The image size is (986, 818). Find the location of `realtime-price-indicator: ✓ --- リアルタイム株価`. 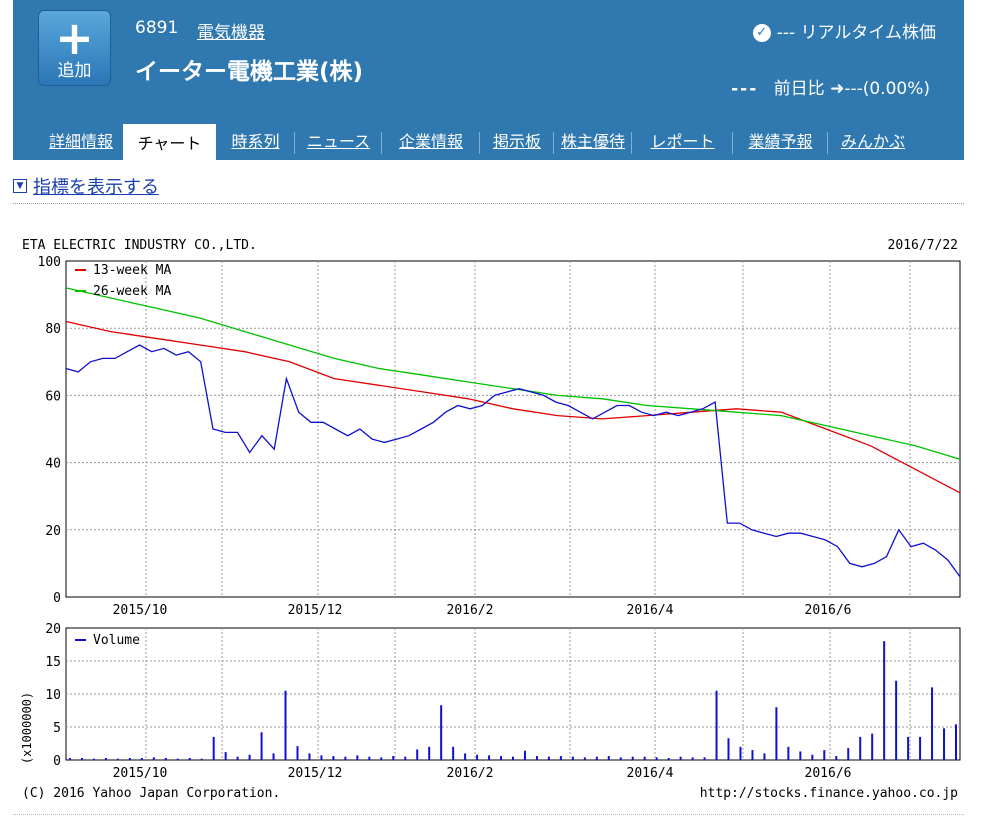

realtime-price-indicator: ✓ --- リアルタイム株価 is located at coordinates (844, 30).